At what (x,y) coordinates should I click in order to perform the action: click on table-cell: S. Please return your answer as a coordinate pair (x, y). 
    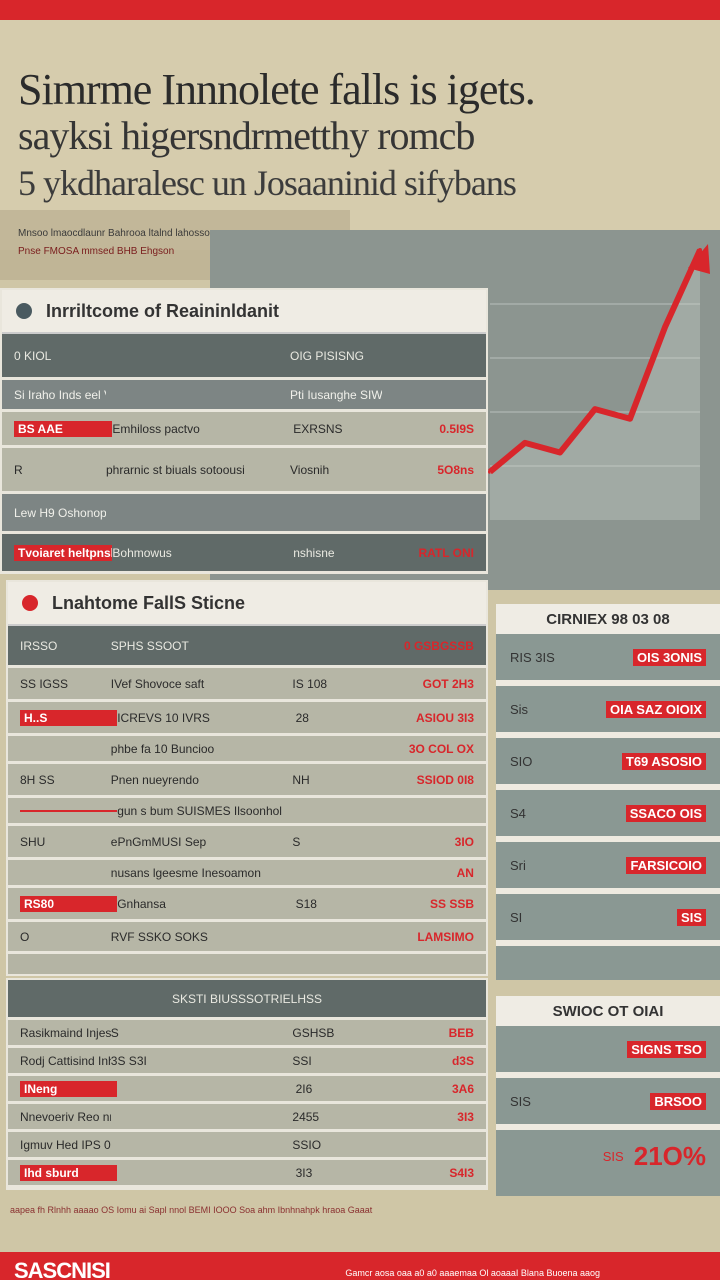
    Looking at the image, I should click on (296, 841).